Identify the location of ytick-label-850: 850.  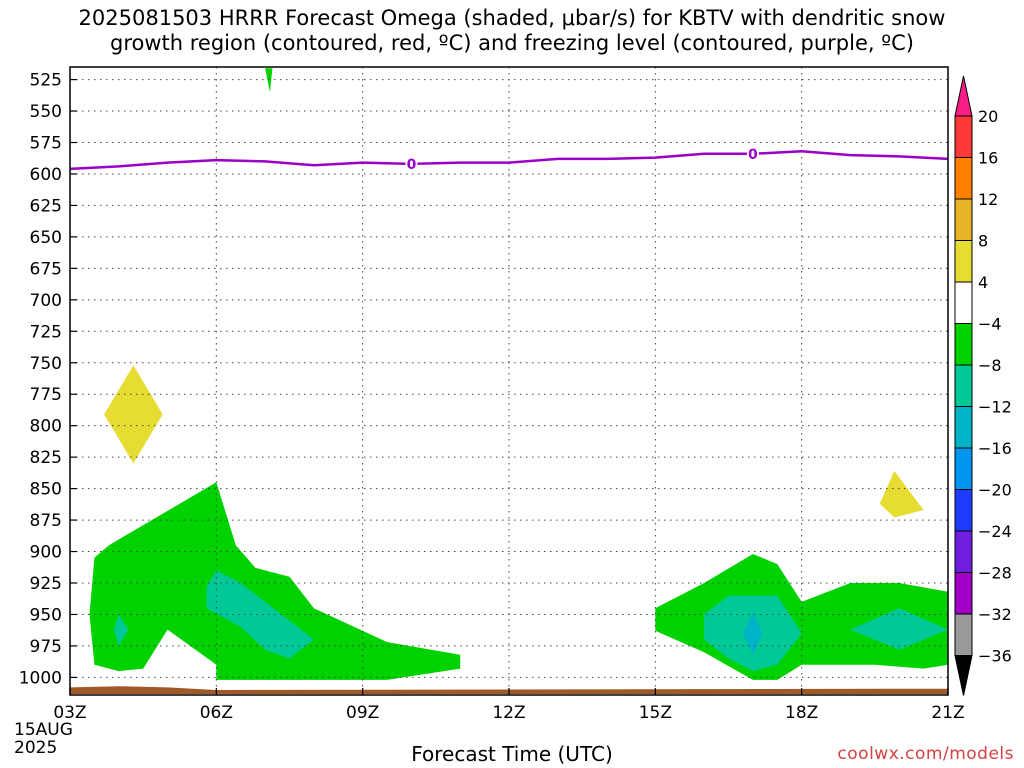
(46, 490).